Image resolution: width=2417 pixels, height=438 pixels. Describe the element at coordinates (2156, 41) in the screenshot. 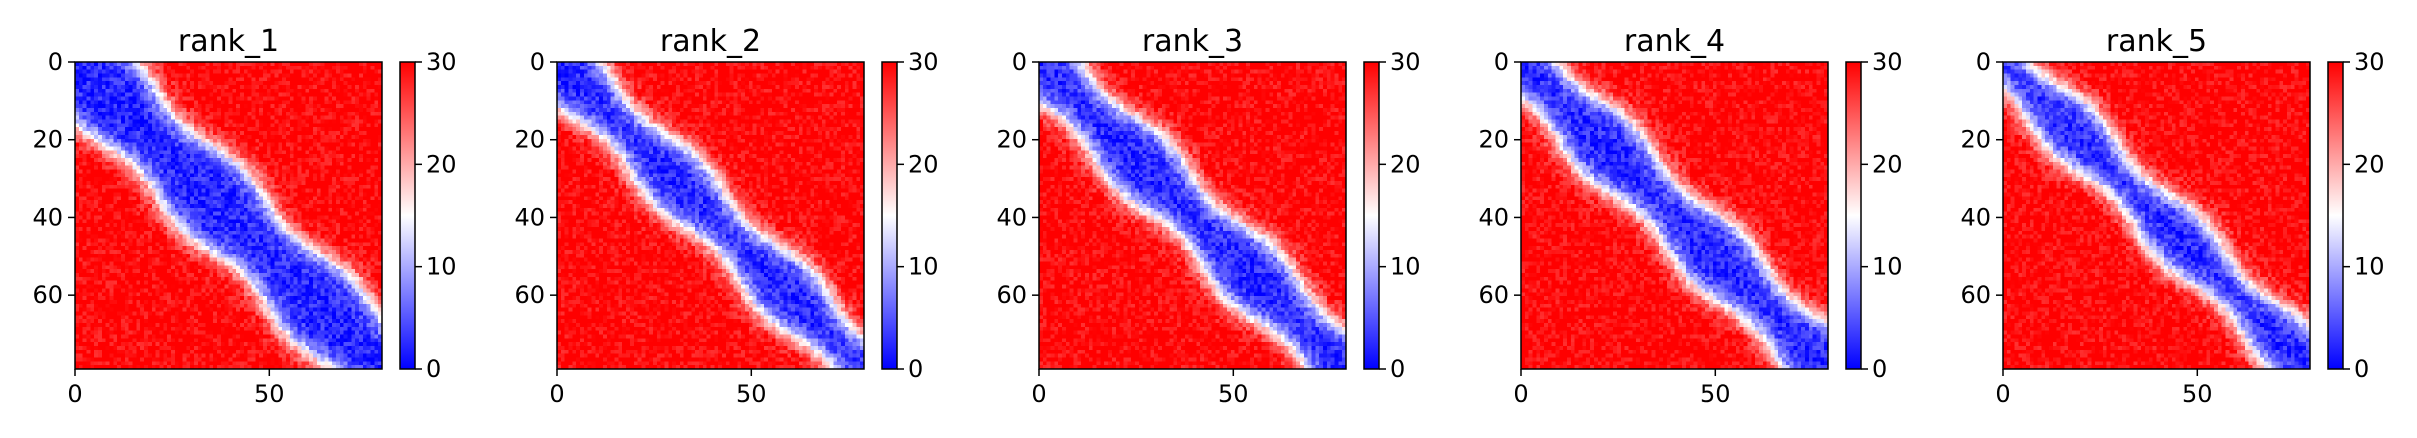

I see `panel-title: rank_5` at that location.